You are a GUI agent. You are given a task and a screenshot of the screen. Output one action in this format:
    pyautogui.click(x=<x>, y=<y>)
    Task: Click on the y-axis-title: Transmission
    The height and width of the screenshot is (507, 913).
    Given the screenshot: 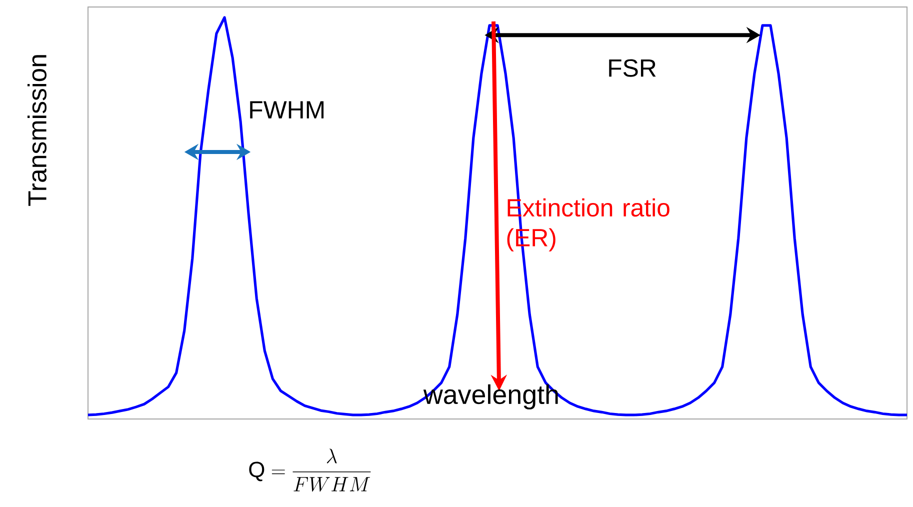 What is the action you would take?
    pyautogui.click(x=37, y=130)
    